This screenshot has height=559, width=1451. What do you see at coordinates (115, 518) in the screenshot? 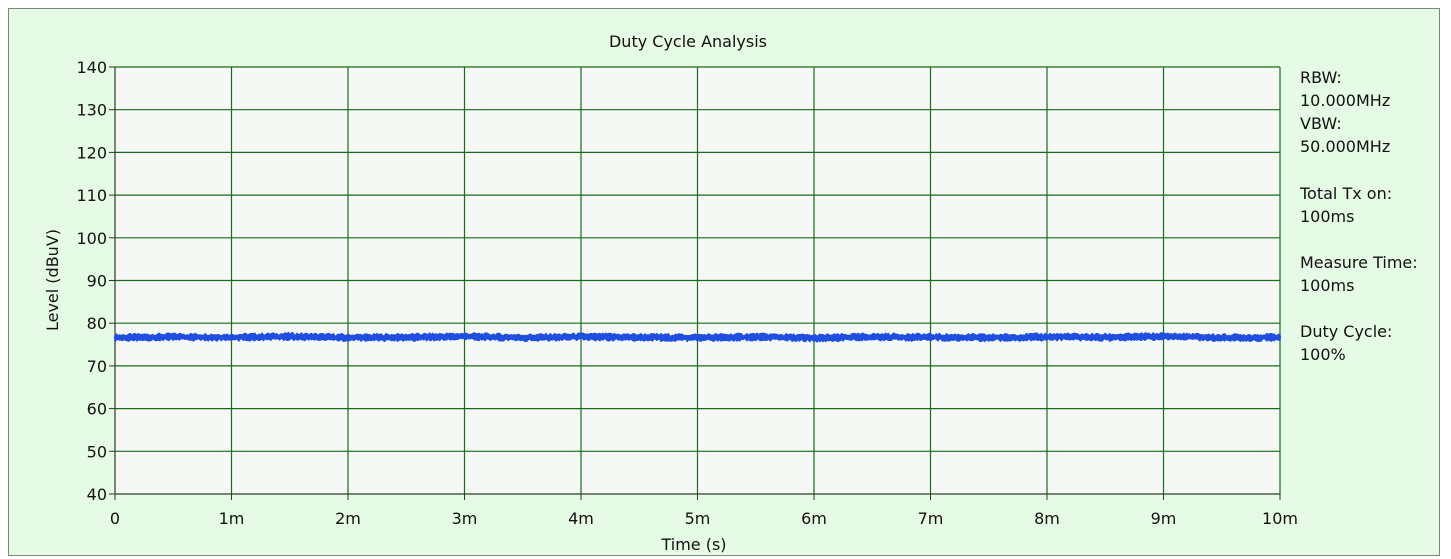
I see `x-tick-label: 0` at bounding box center [115, 518].